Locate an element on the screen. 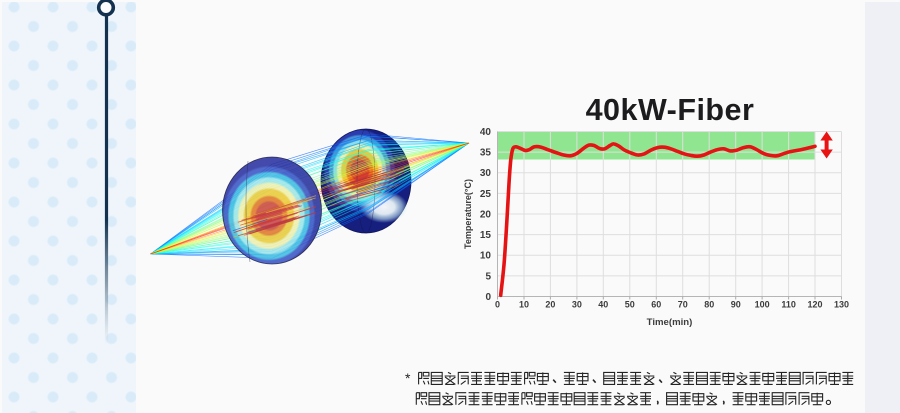 This screenshot has height=413, width=900. svg-text: 40kW-Fiber is located at coordinates (670, 110).